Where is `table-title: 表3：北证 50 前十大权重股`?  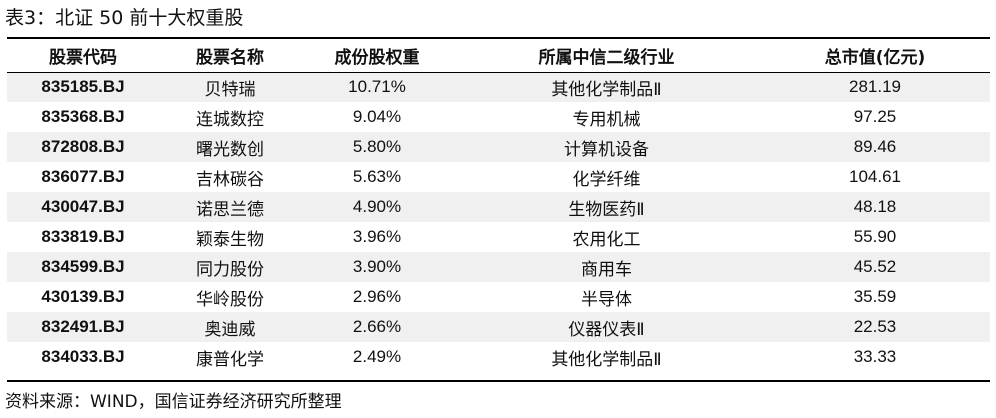
table-title: 表3：北证 50 前十大权重股 is located at coordinates (124, 18).